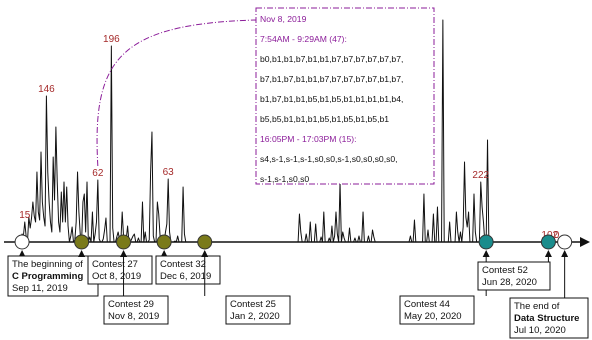 The height and width of the screenshot is (340, 592). What do you see at coordinates (284, 179) in the screenshot?
I see `annotation-line: s-1,s-1,s0,s0` at bounding box center [284, 179].